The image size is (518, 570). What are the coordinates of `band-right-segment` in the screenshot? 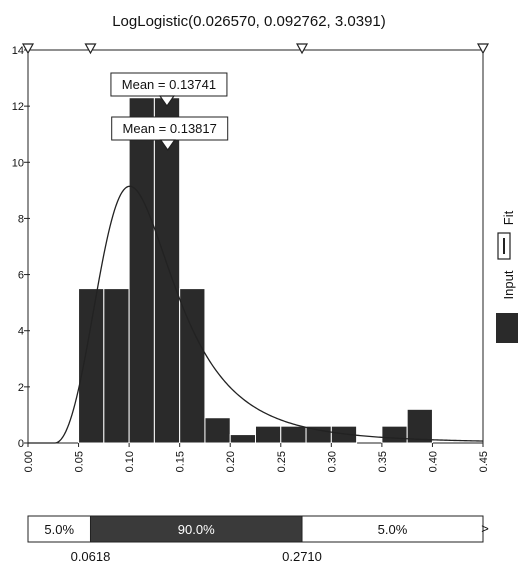 It's located at (392, 529).